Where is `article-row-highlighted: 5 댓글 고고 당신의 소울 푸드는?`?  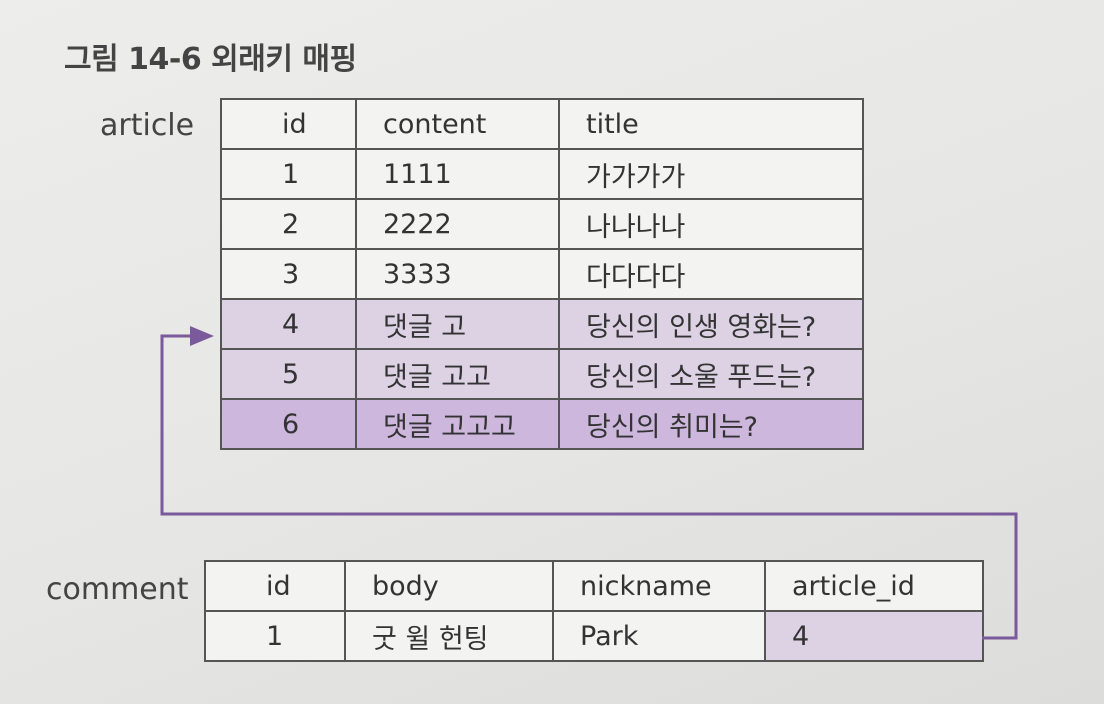 article-row-highlighted: 5 댓글 고고 당신의 소울 푸드는? is located at coordinates (542, 374).